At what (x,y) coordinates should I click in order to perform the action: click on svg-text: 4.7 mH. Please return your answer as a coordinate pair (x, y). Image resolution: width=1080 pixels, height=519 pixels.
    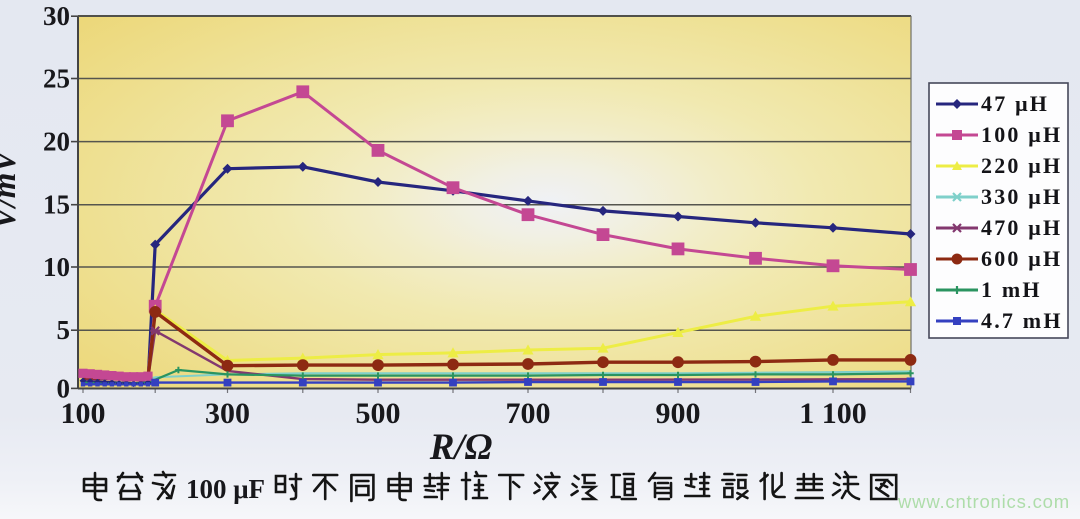
    Looking at the image, I should click on (1022, 320).